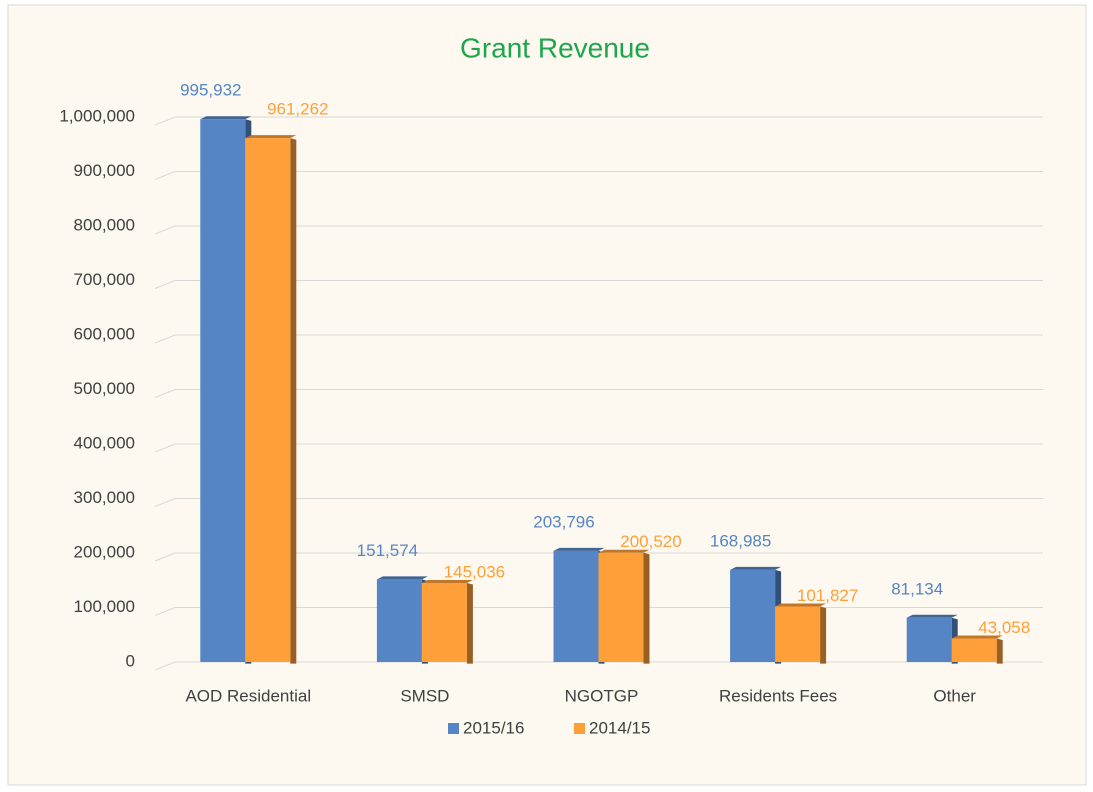 Image resolution: width=1093 pixels, height=792 pixels. I want to click on data-label: 101,827, so click(827, 595).